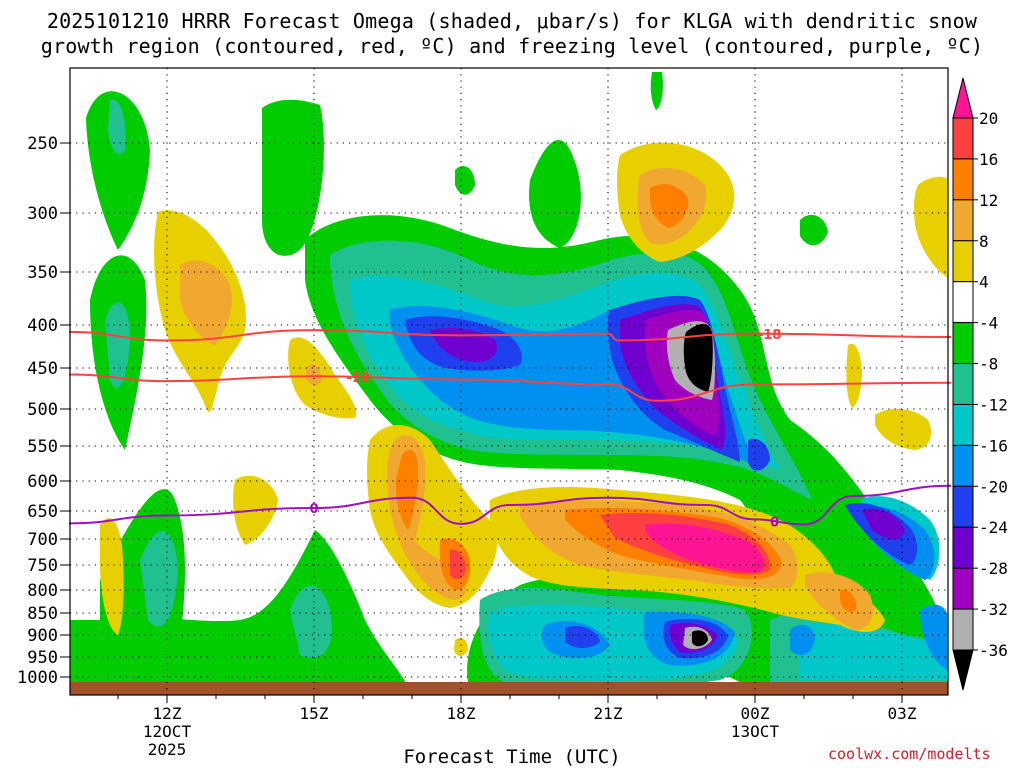  I want to click on colorbar-label: -8, so click(988, 364).